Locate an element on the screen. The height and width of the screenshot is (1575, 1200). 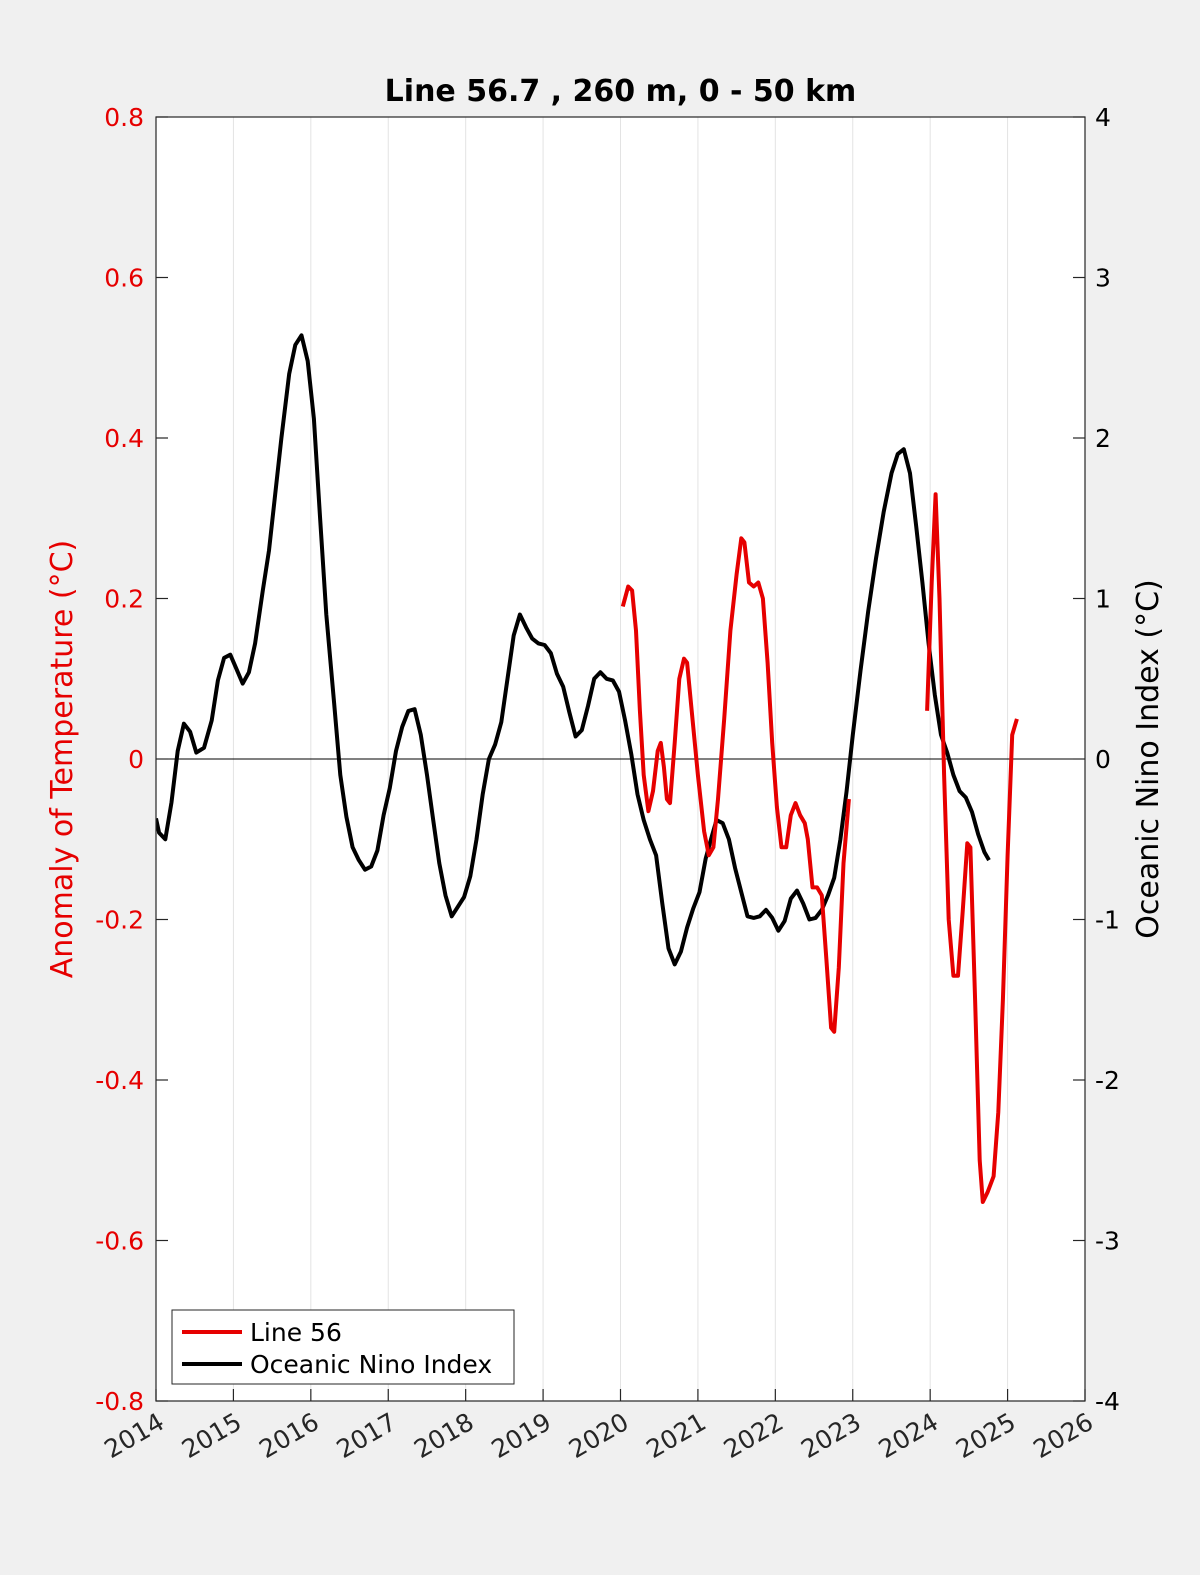
right-tick-label: -1 is located at coordinates (1107, 920).